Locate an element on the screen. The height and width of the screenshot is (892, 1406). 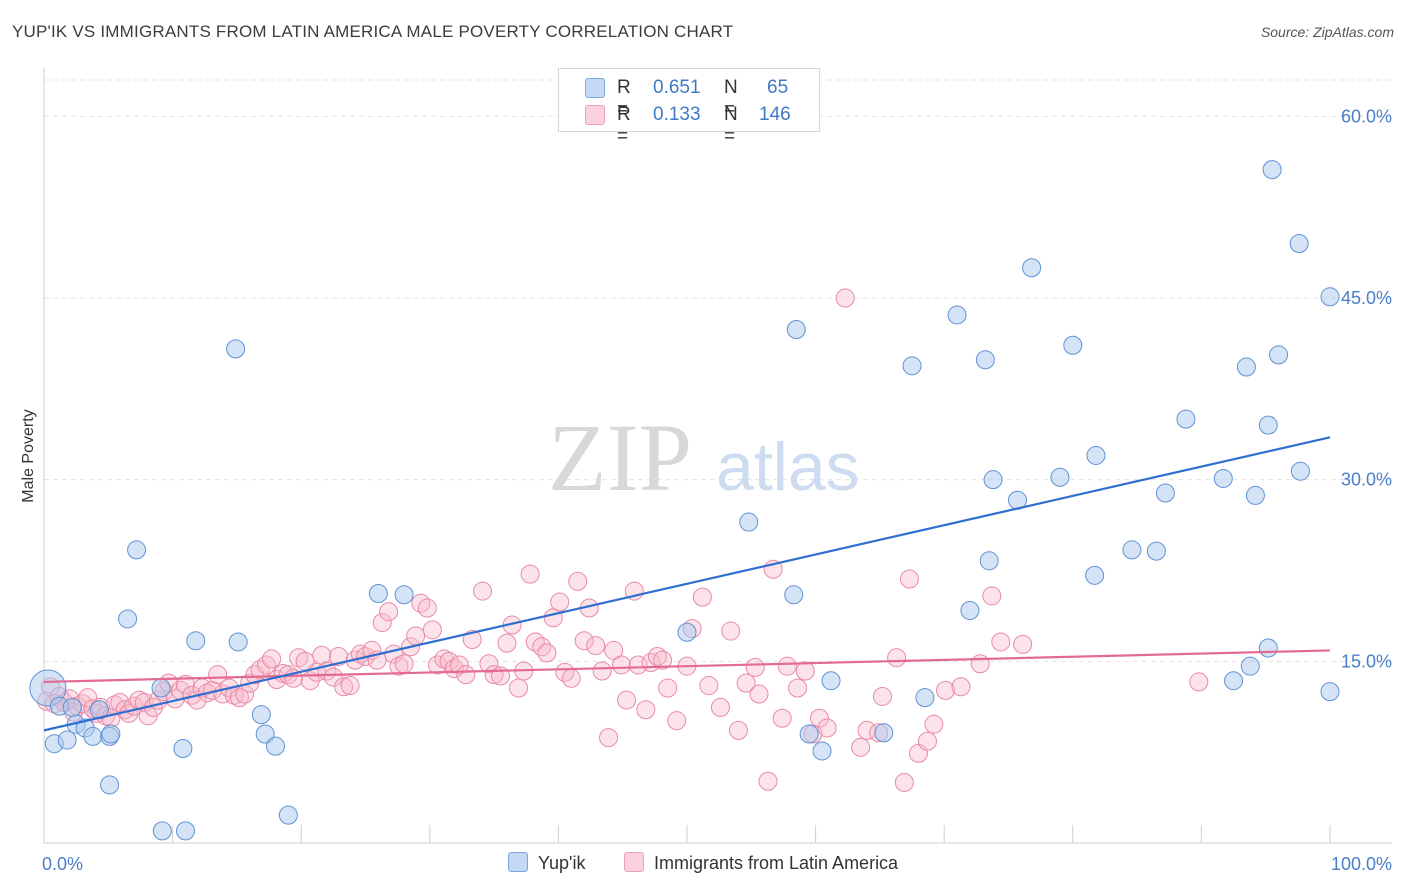
y-tick-label: 30.0% is located at coordinates (1366, 480).